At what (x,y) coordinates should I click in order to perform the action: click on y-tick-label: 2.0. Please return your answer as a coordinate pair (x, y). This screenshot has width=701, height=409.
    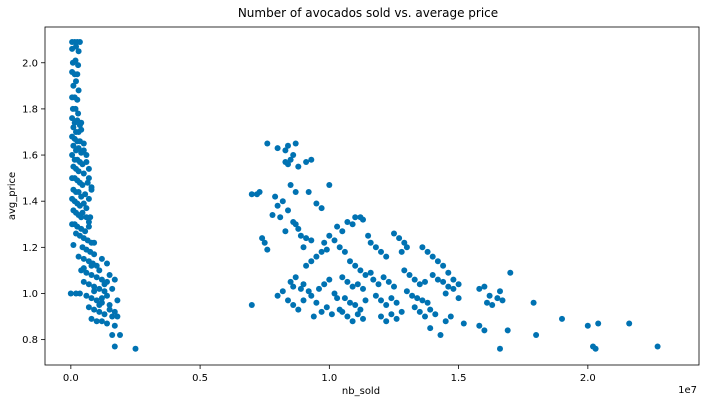
    Looking at the image, I should click on (30, 63).